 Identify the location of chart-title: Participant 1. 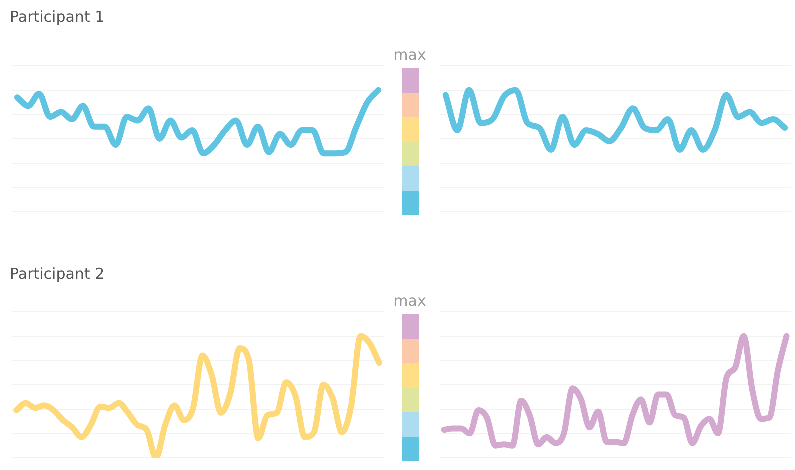
(57, 17).